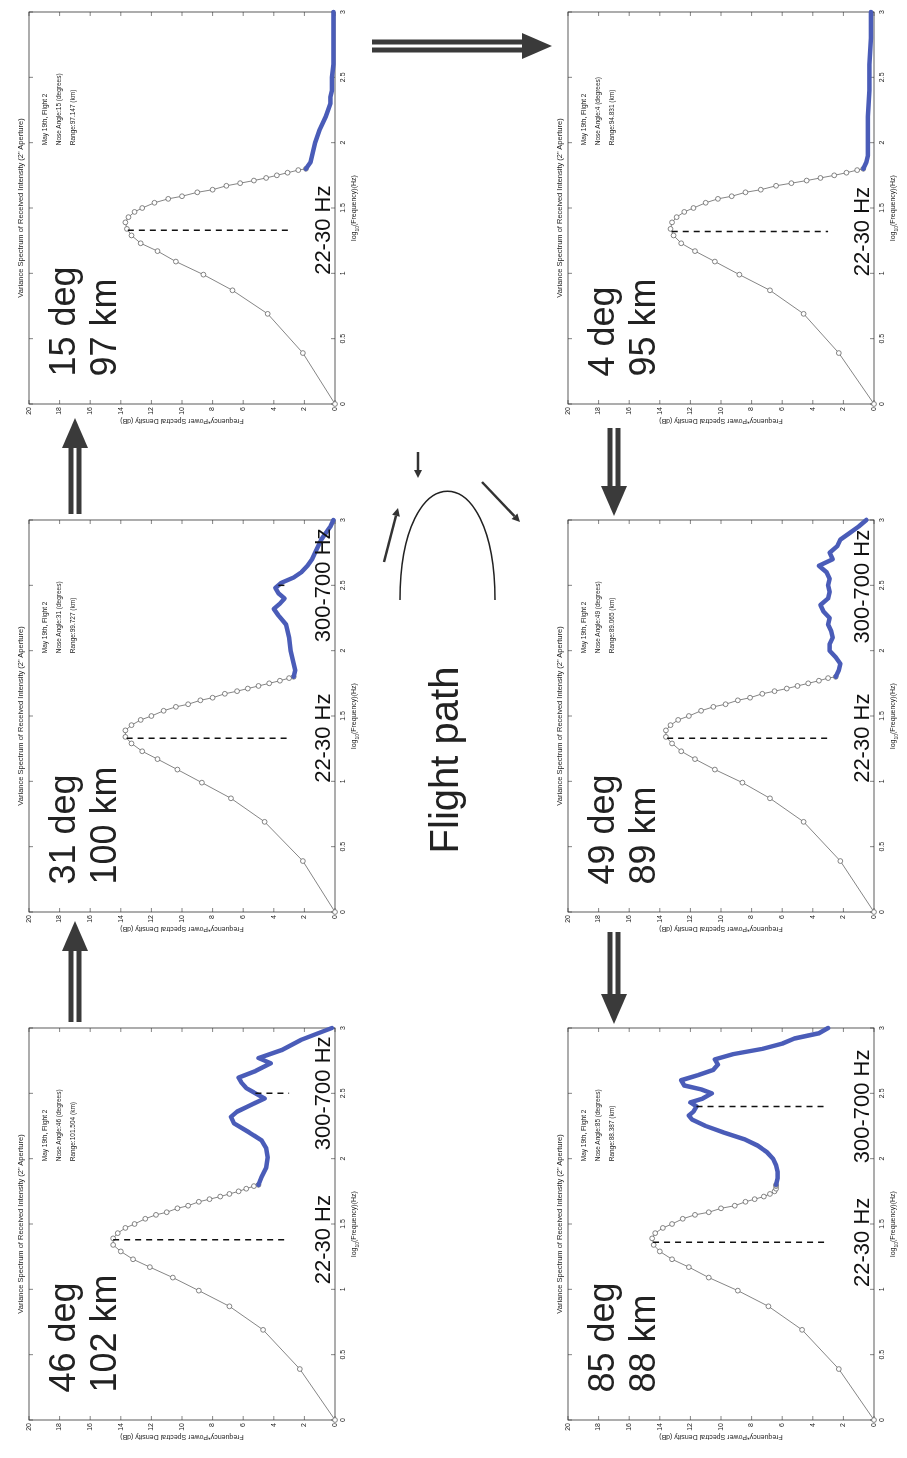 This screenshot has height=1458, width=907. I want to click on annotation: 102 km, so click(104, 1333).